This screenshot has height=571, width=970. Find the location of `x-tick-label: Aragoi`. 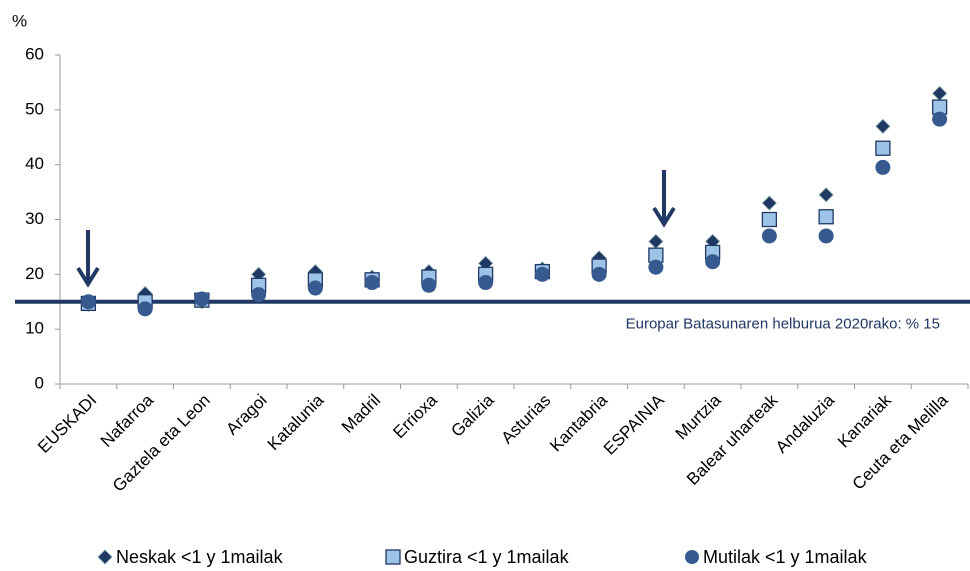

x-tick-label: Aragoi is located at coordinates (246, 415).